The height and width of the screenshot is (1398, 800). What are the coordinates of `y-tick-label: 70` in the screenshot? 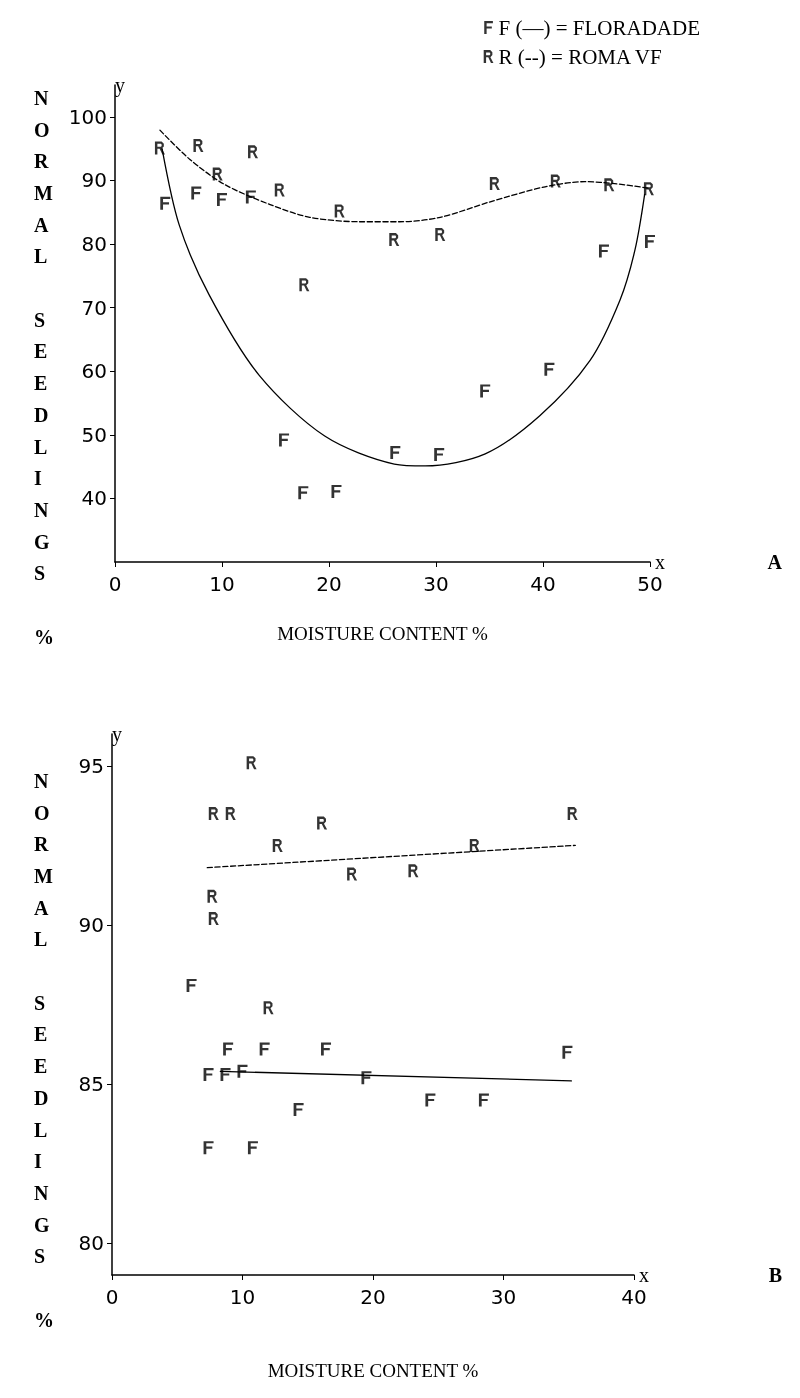 It's located at (94, 307).